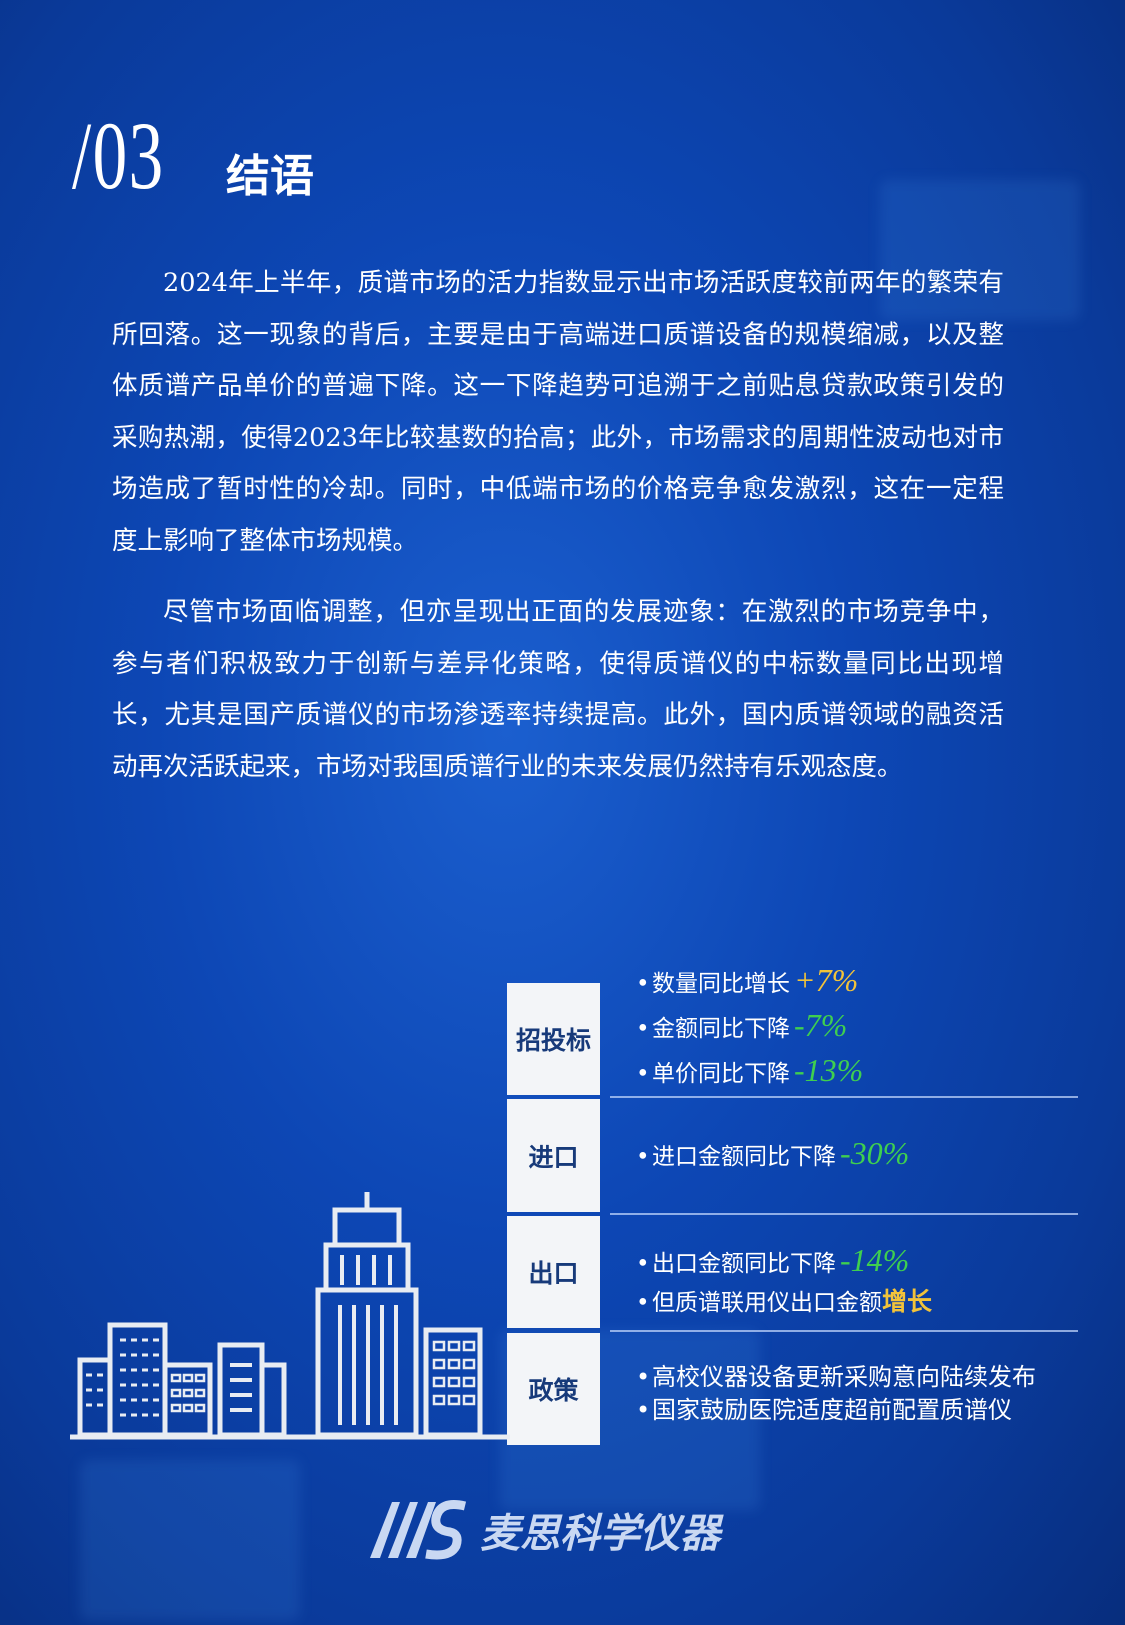 Image resolution: width=1125 pixels, height=1625 pixels. Describe the element at coordinates (826, 980) in the screenshot. I see `item-value: +7%` at that location.